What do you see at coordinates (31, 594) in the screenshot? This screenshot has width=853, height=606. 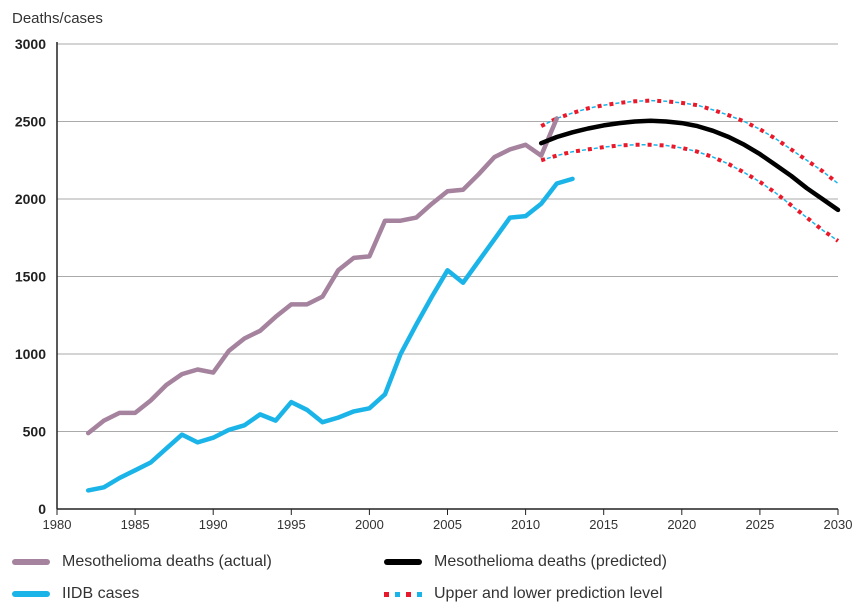 I see `legend-swatch-iidb` at bounding box center [31, 594].